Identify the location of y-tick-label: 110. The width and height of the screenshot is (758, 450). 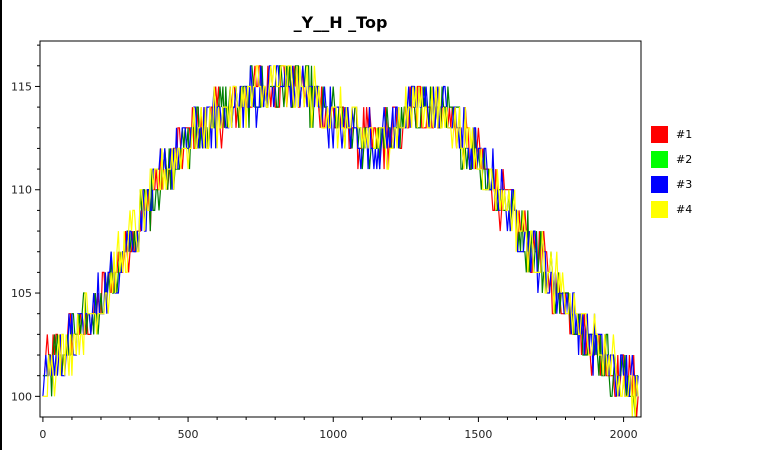
(21, 190).